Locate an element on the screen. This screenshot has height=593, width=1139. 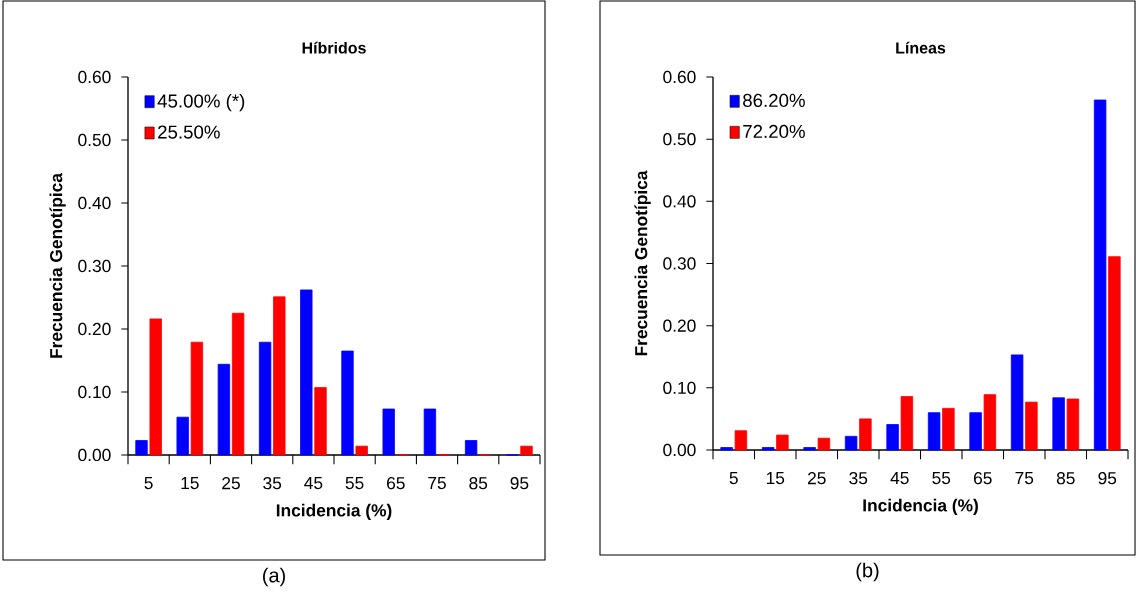
chart-title: Híbridos is located at coordinates (334, 47).